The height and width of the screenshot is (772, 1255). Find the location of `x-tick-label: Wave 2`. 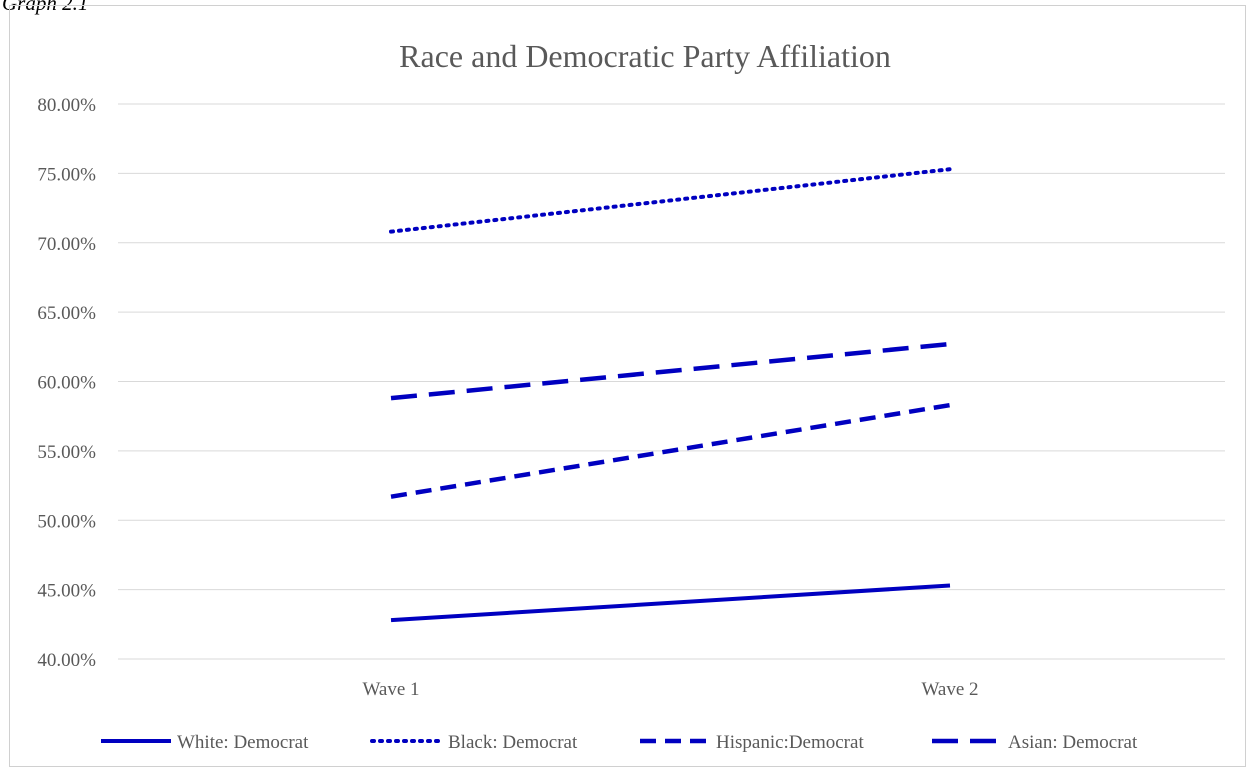

x-tick-label: Wave 2 is located at coordinates (949, 689).